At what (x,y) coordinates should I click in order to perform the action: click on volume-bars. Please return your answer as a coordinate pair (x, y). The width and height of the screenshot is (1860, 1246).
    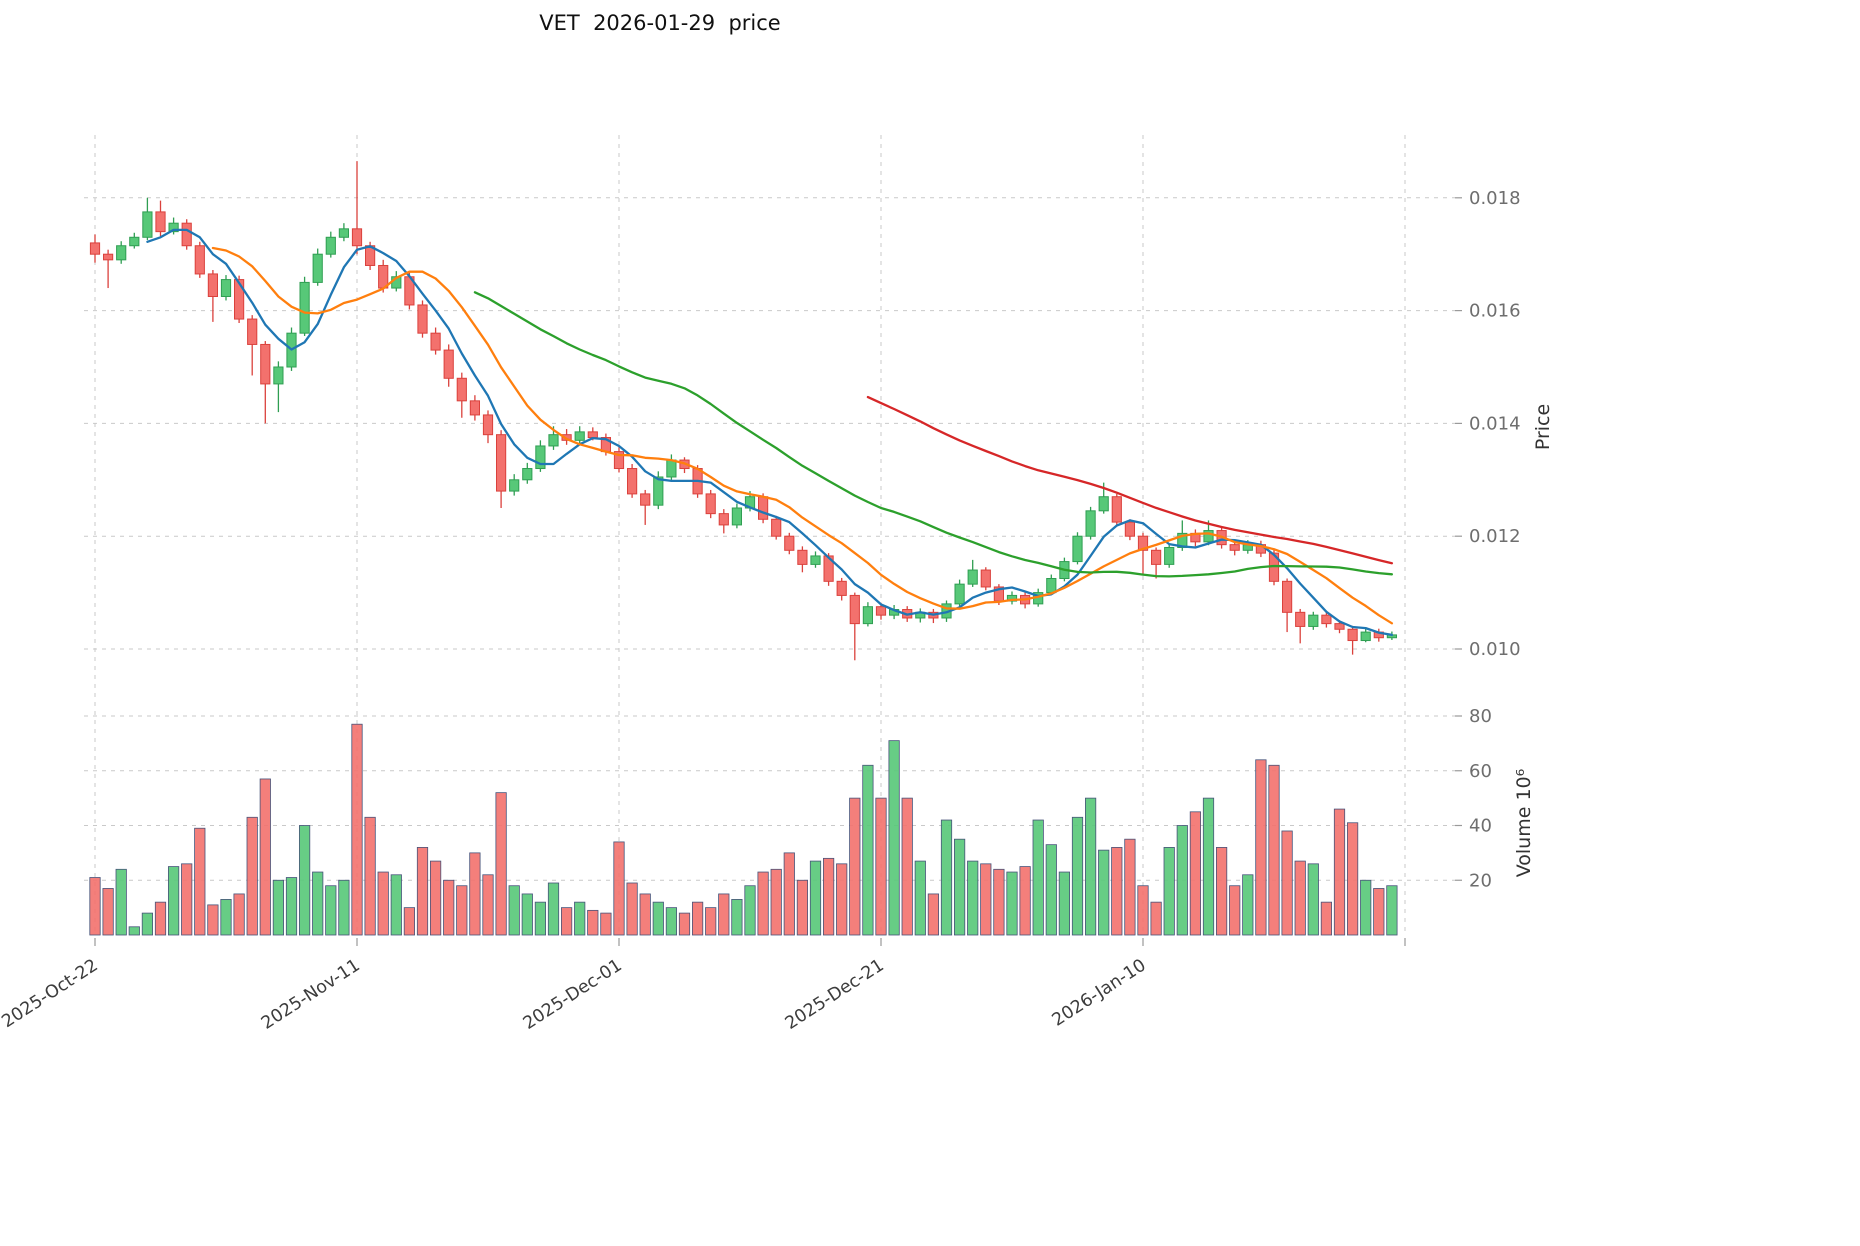
    Looking at the image, I should click on (743, 829).